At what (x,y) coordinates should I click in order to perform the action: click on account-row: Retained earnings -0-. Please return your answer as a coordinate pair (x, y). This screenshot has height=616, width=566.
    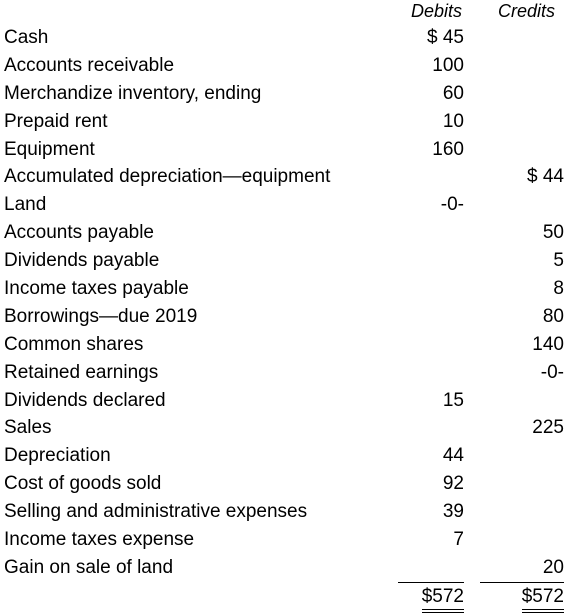
    Looking at the image, I should click on (283, 373).